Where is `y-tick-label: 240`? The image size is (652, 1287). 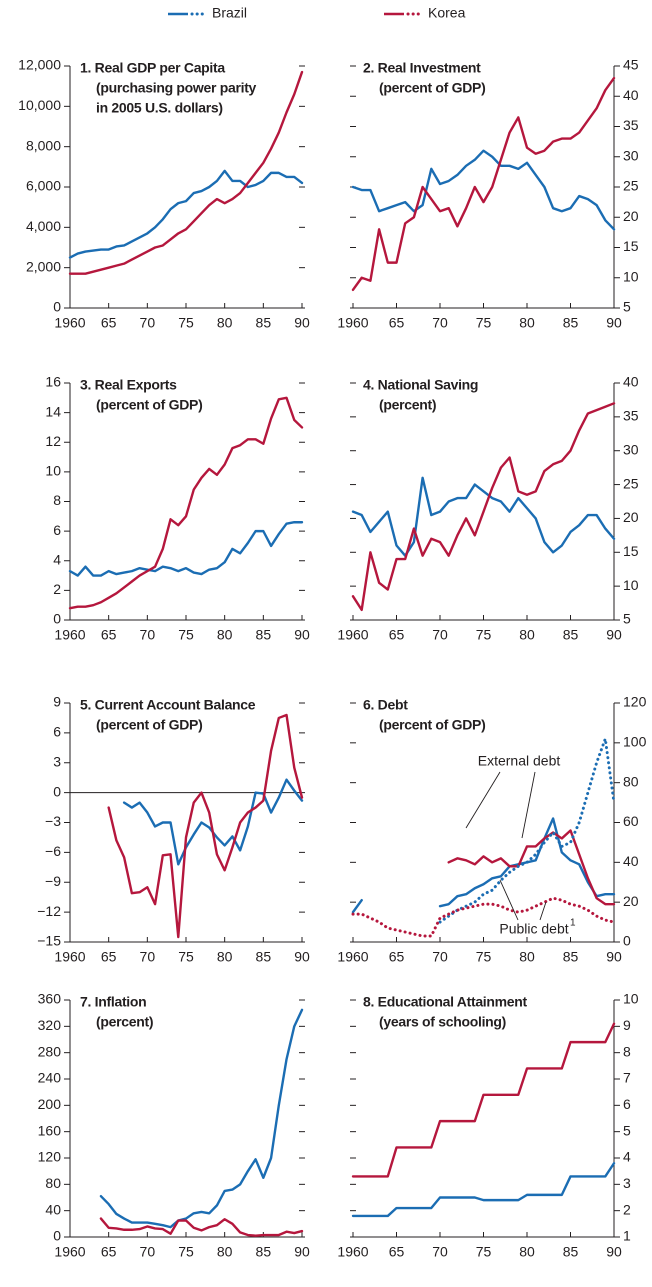
y-tick-label: 240 is located at coordinates (50, 1078).